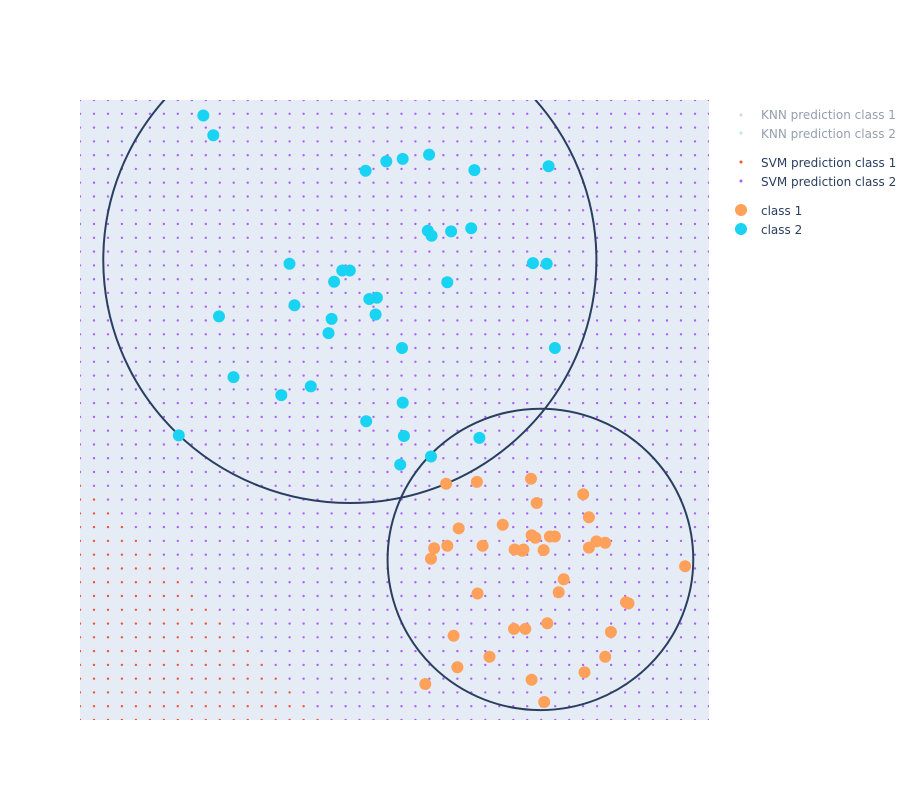 The width and height of the screenshot is (915, 800). Describe the element at coordinates (818, 182) in the screenshot. I see `legend-item-svm-class-2: SVM prediction class 2` at that location.